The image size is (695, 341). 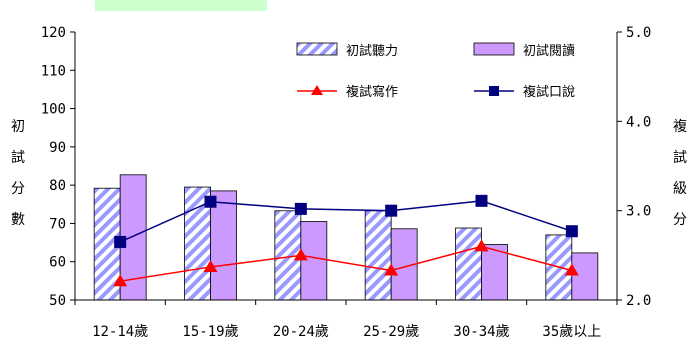 I want to click on y-axis-title-right-char-0: 複, so click(x=680, y=126).